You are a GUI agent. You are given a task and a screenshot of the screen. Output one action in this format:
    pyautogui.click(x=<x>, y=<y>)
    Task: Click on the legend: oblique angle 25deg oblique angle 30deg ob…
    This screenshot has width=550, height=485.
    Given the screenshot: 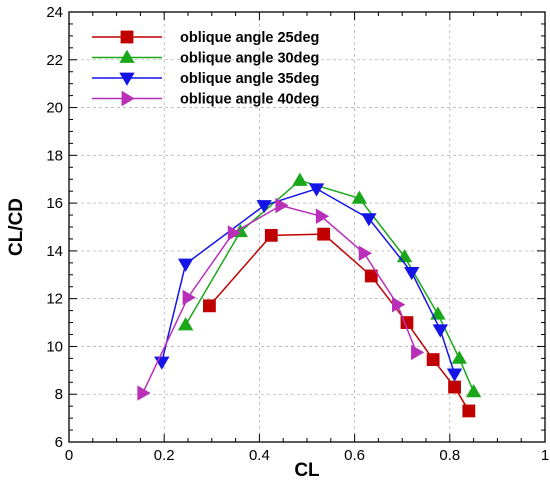 What is the action you would take?
    pyautogui.click(x=205, y=69)
    